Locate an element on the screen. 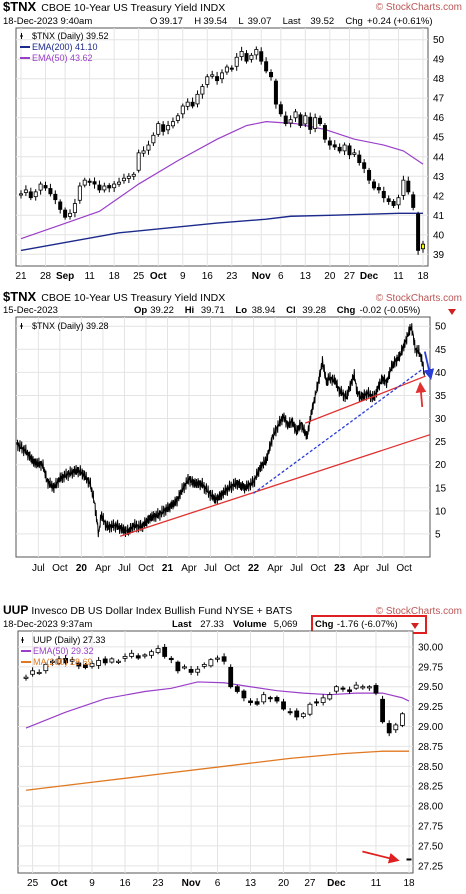 The image size is (466, 894). y-tick-label: 30 is located at coordinates (441, 419).